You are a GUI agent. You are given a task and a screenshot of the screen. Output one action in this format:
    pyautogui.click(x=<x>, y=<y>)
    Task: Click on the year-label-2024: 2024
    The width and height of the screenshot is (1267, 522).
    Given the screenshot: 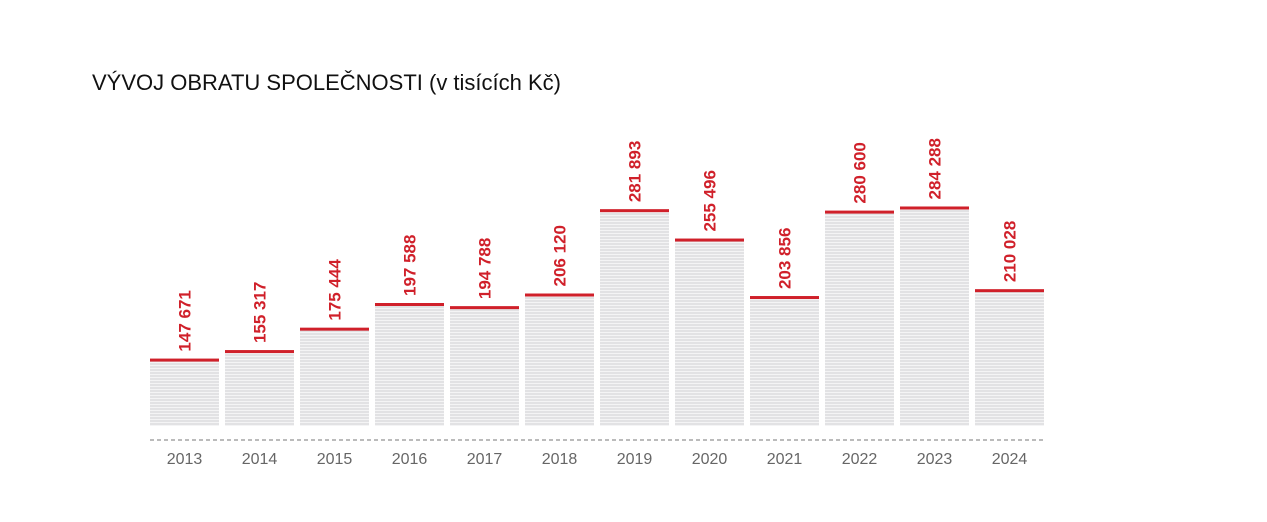 What is the action you would take?
    pyautogui.click(x=1010, y=459)
    